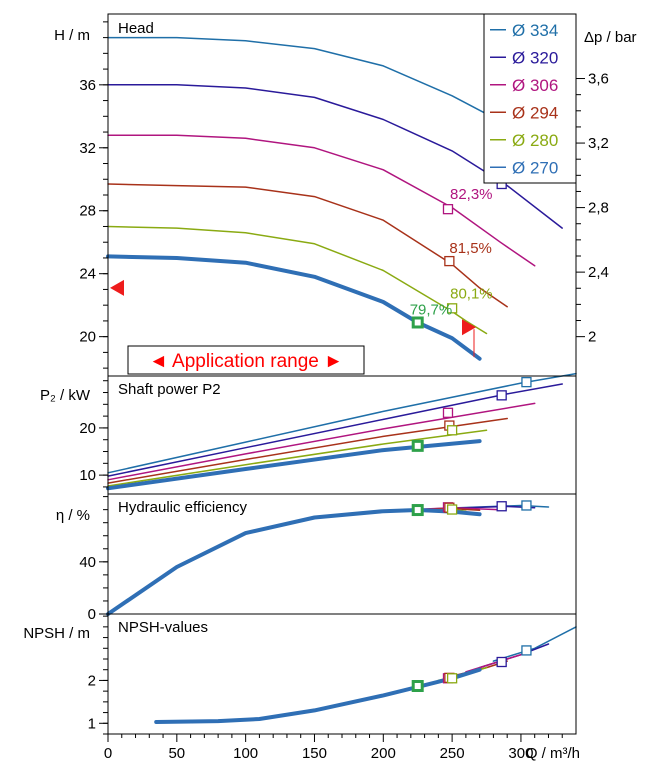  I want to click on secondary-tick-label: 2, so click(592, 337).